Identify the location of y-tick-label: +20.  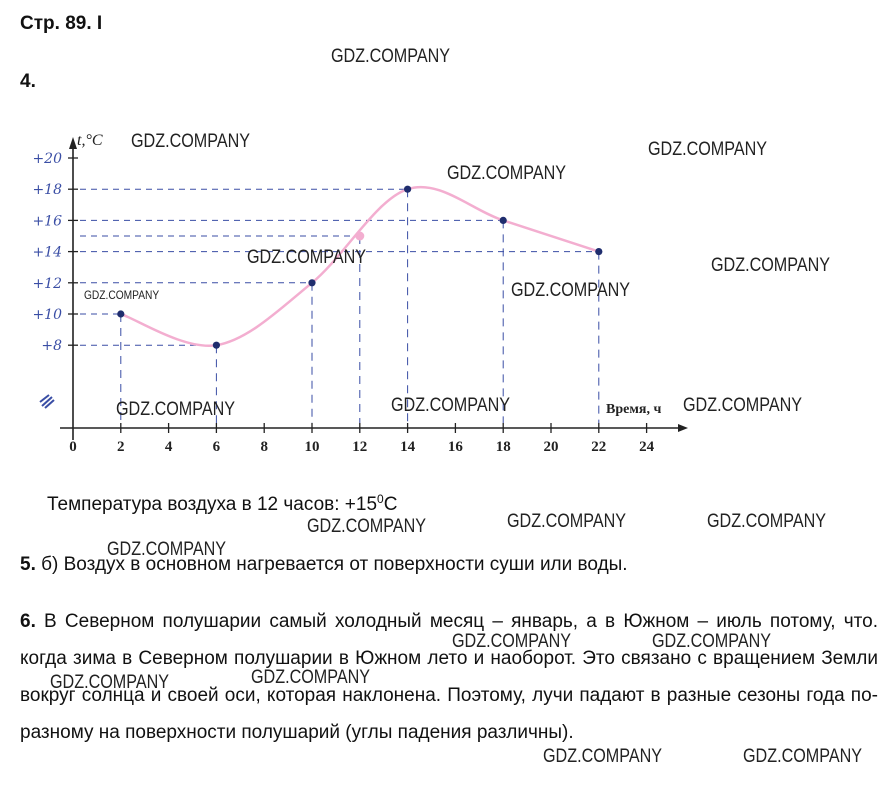
(47, 159).